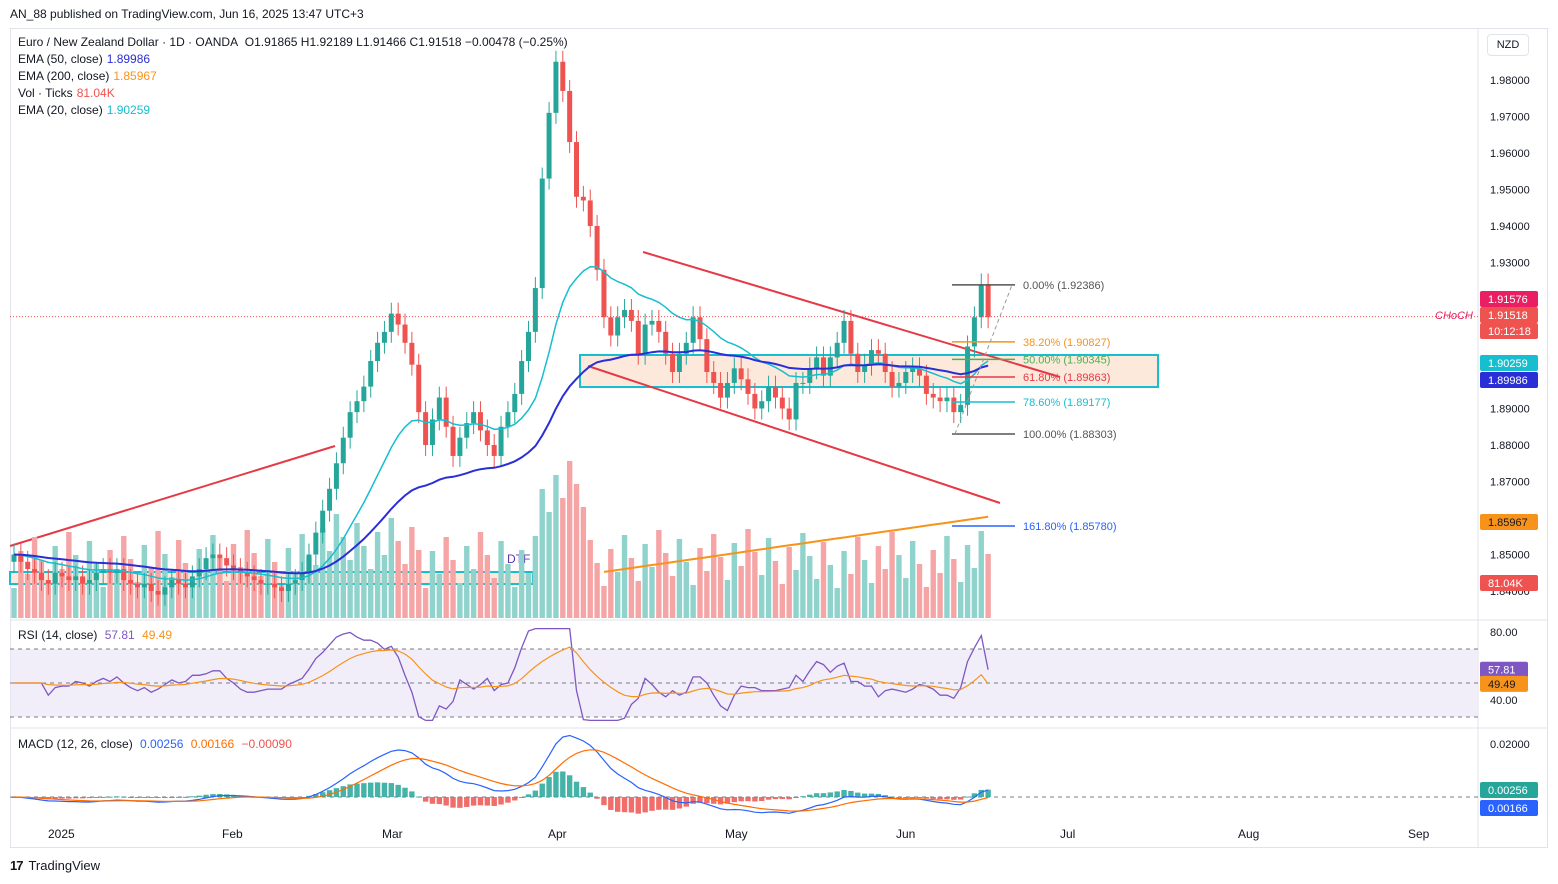  What do you see at coordinates (1502, 671) in the screenshot?
I see `rsi-badge-label: 57.81` at bounding box center [1502, 671].